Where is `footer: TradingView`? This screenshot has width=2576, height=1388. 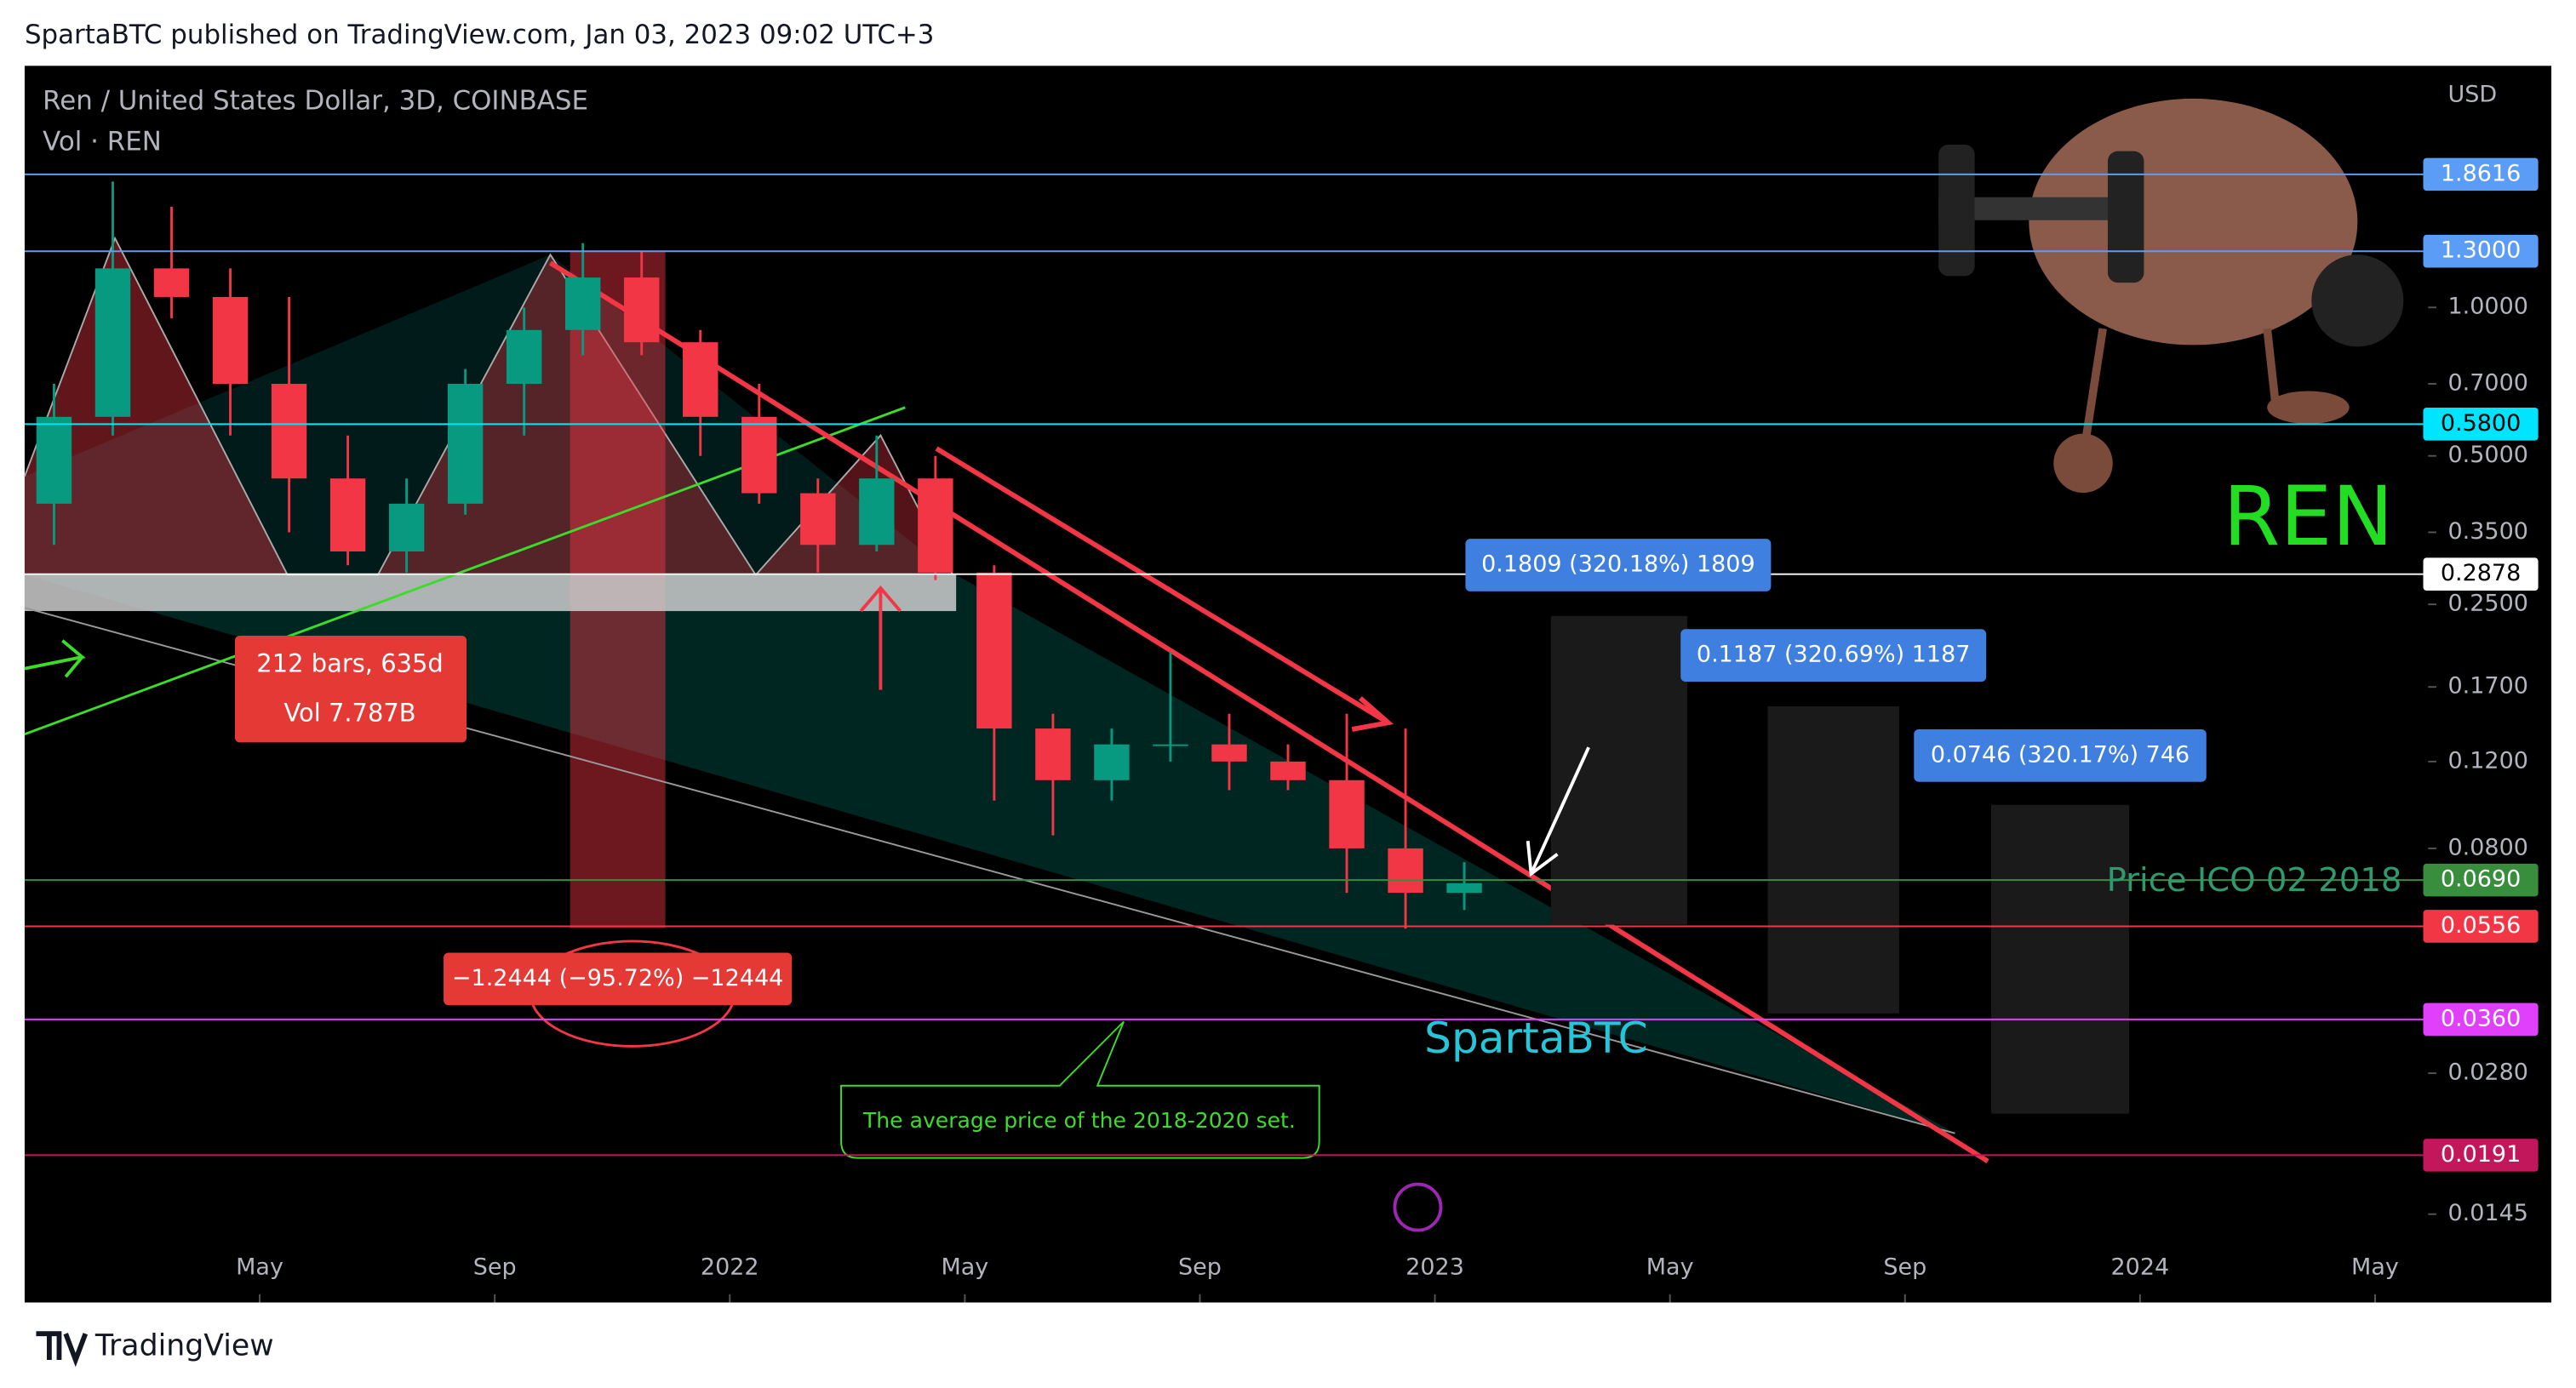
footer: TradingView is located at coordinates (184, 1346).